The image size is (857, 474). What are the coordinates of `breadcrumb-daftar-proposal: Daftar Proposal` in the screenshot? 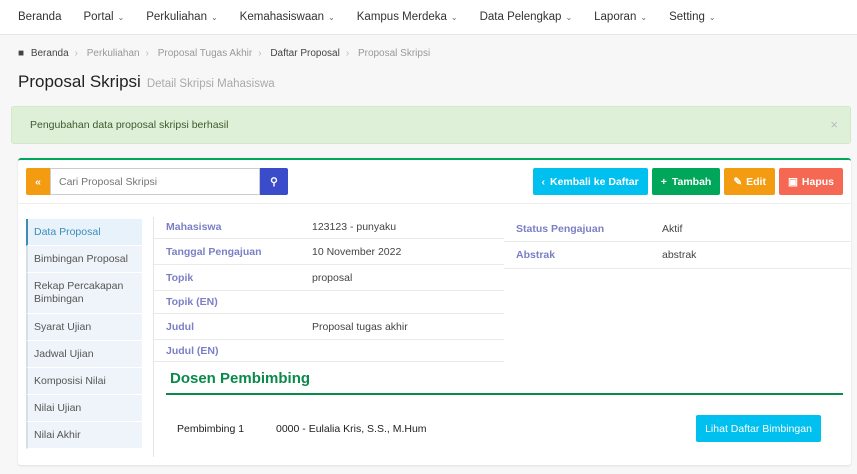 It's located at (305, 53).